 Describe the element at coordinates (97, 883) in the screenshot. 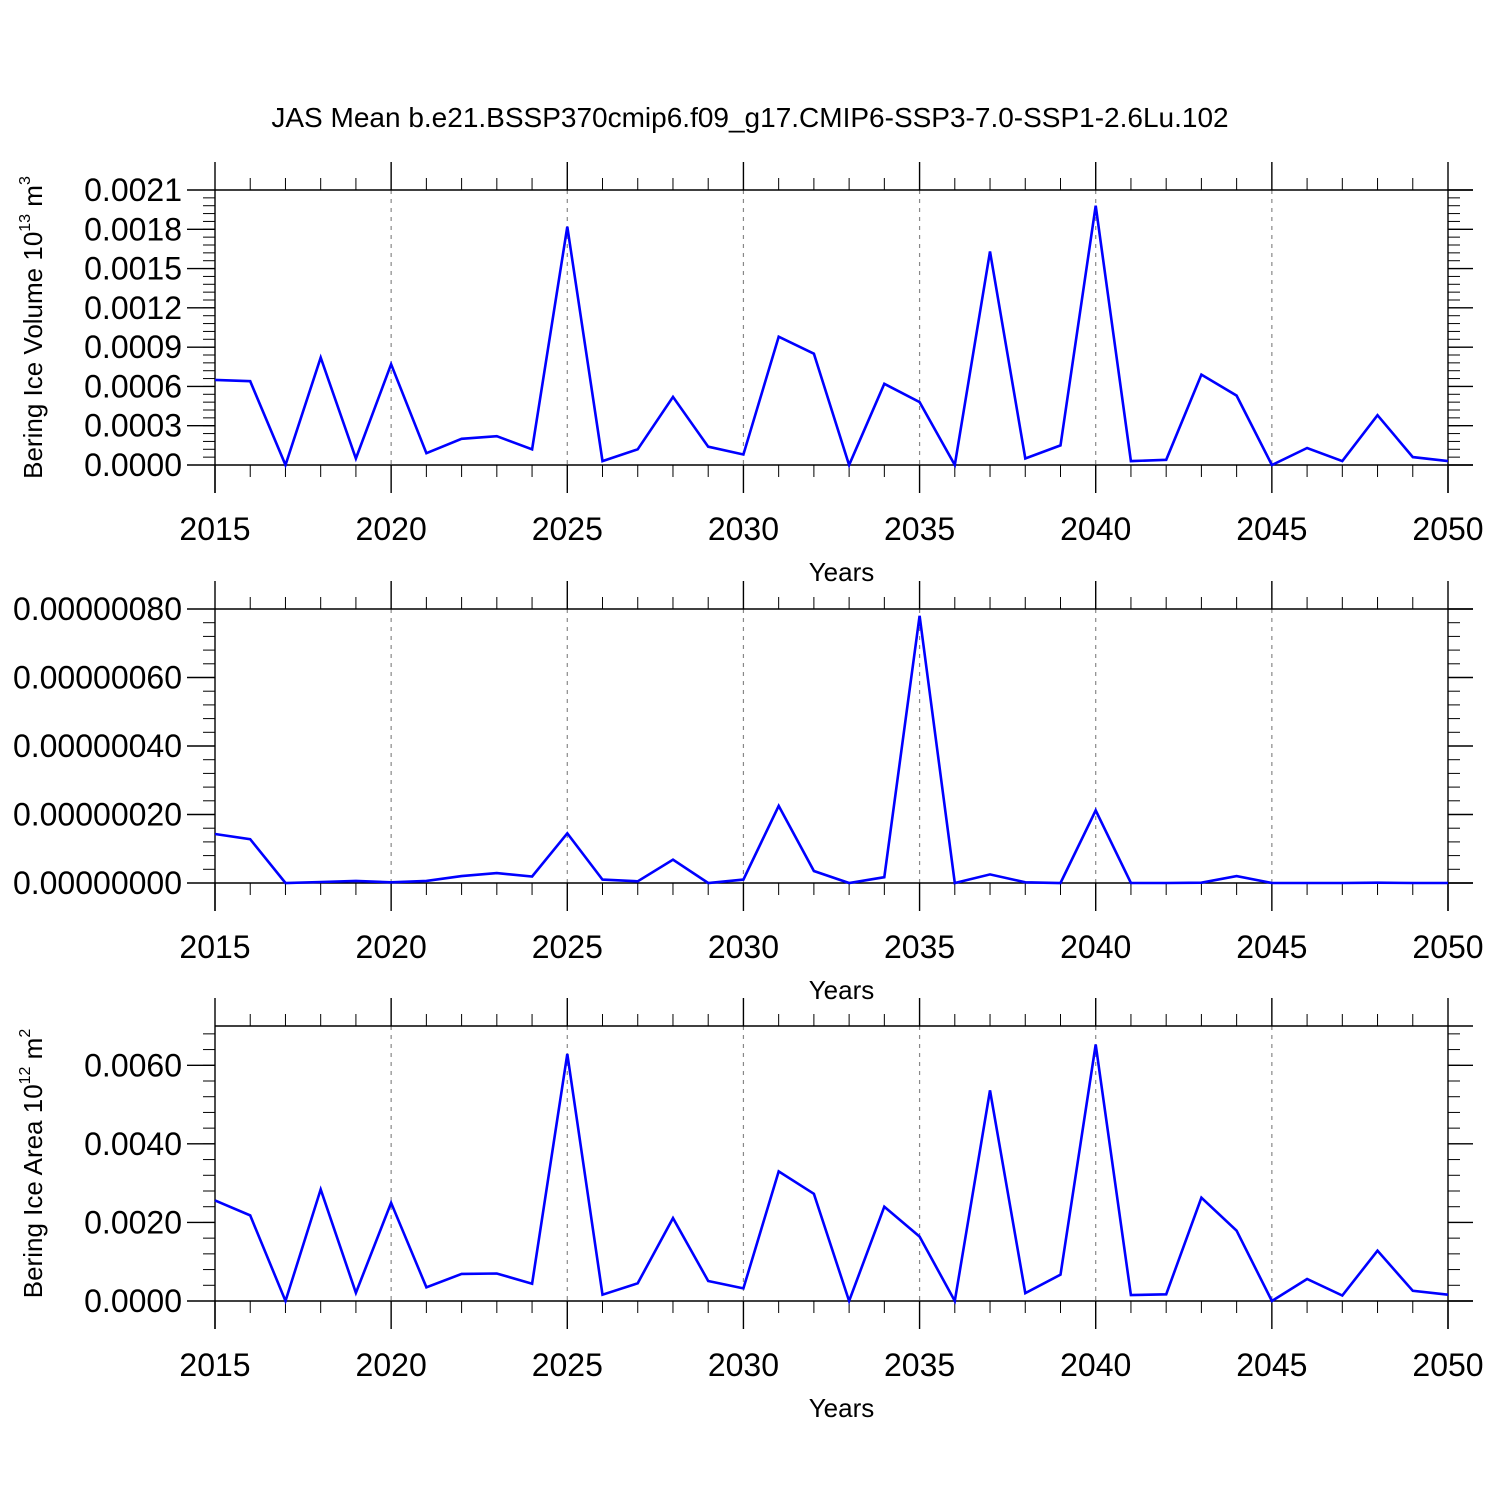

I see `y-tick-label: 0.00000000` at that location.